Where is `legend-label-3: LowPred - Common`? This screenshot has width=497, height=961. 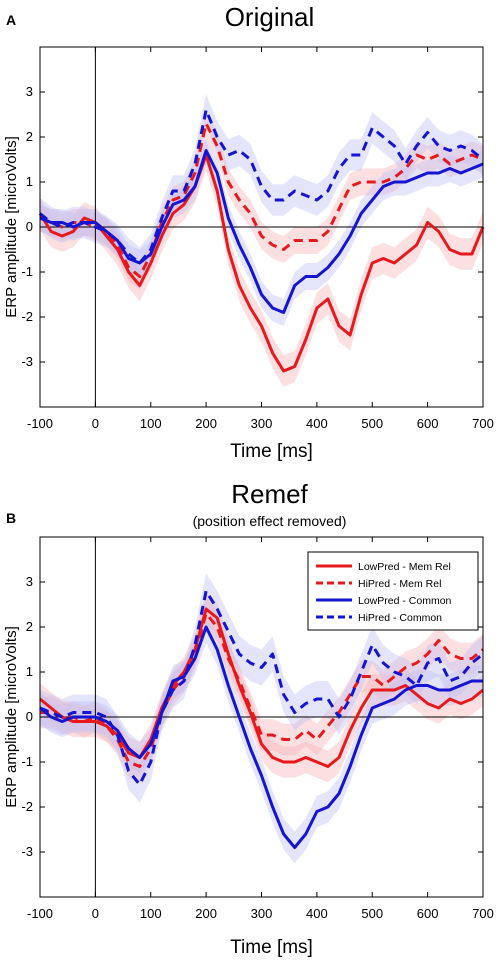 legend-label-3: LowPred - Common is located at coordinates (405, 601).